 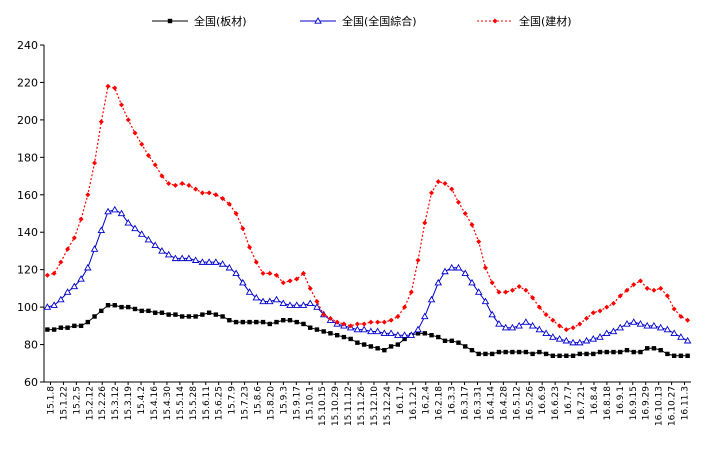 I want to click on chart-legend: 全国(板材) 全国(全国綜合) 全国(建材), so click(x=362, y=21).